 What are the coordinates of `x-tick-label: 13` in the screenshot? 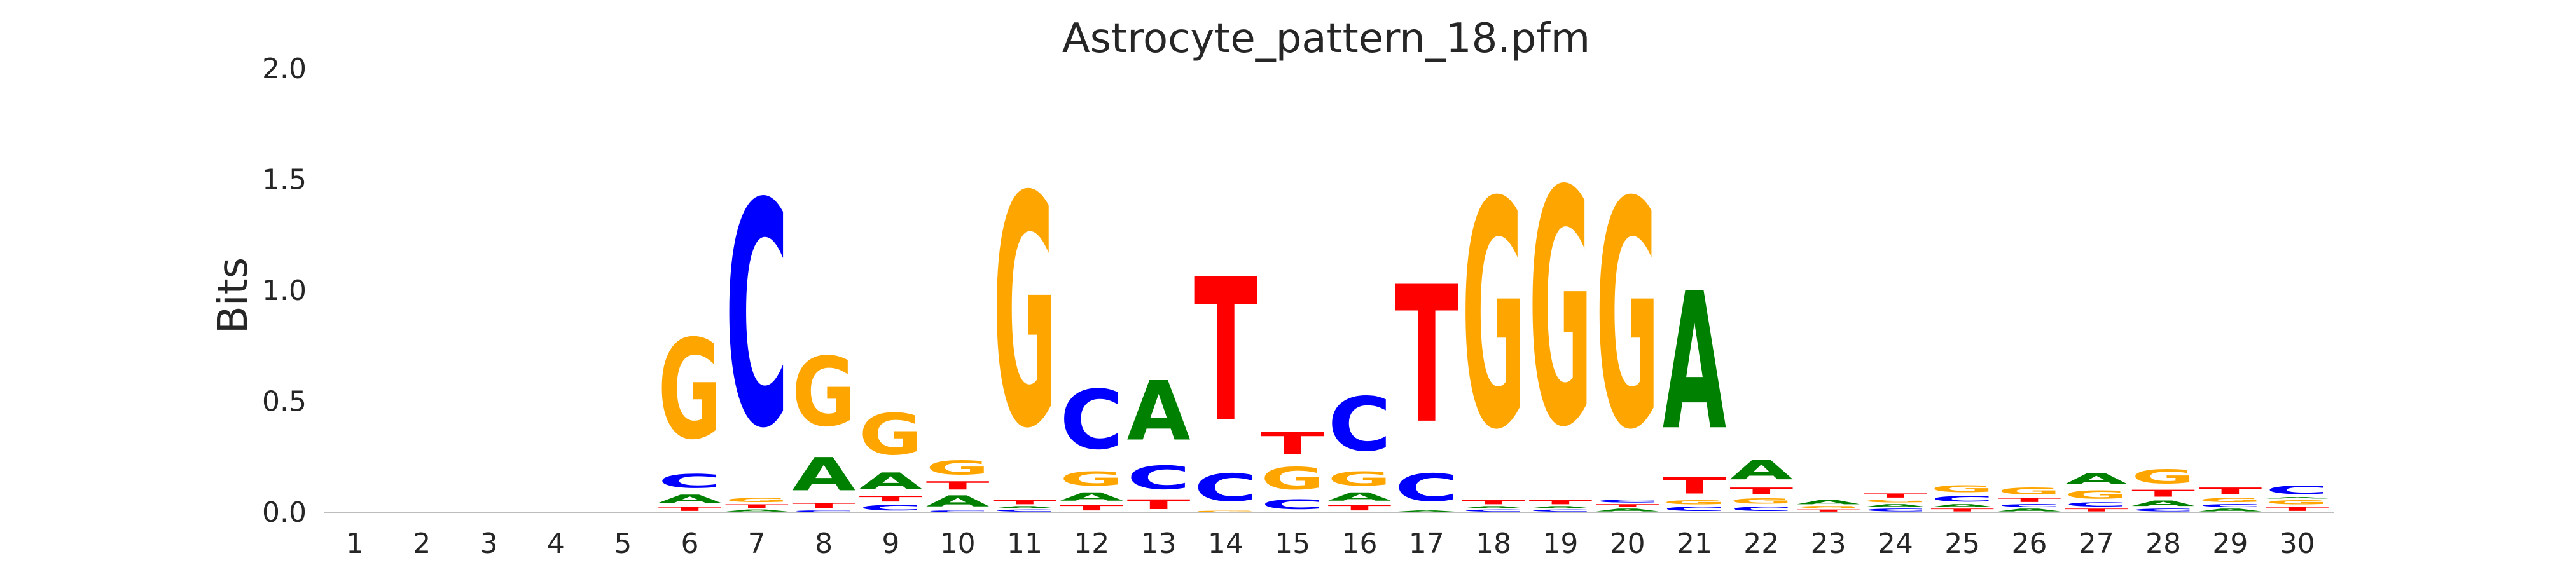 It's located at (1159, 544).